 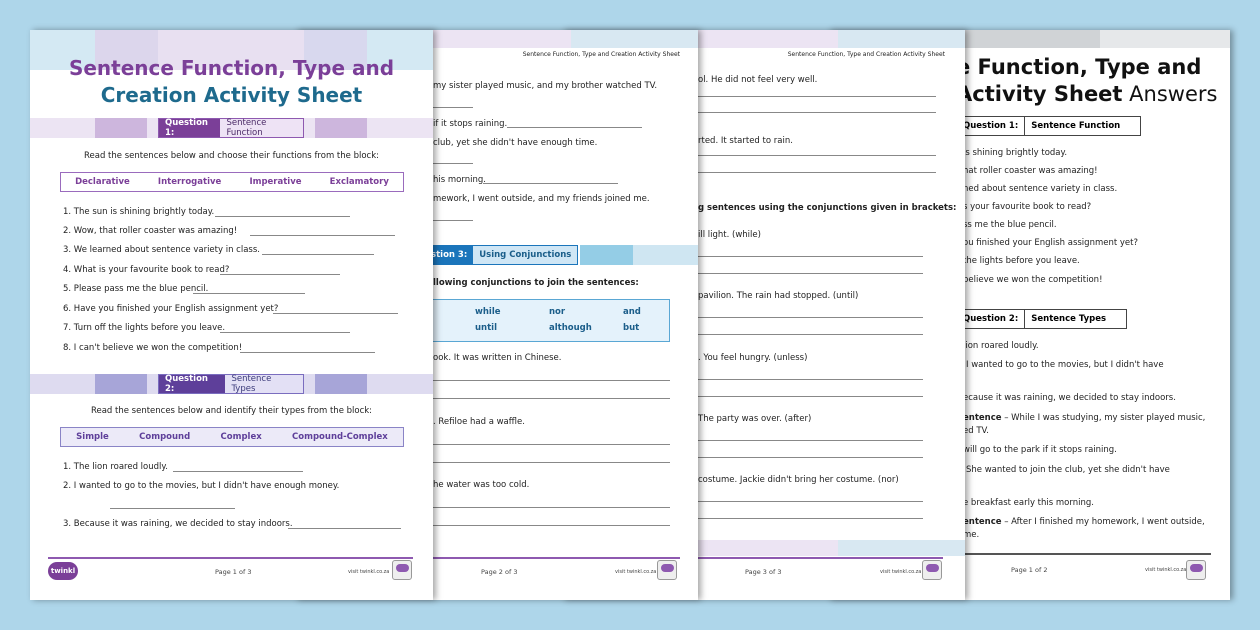 What do you see at coordinates (63, 571) in the screenshot?
I see `twinkl-logo: twinkl` at bounding box center [63, 571].